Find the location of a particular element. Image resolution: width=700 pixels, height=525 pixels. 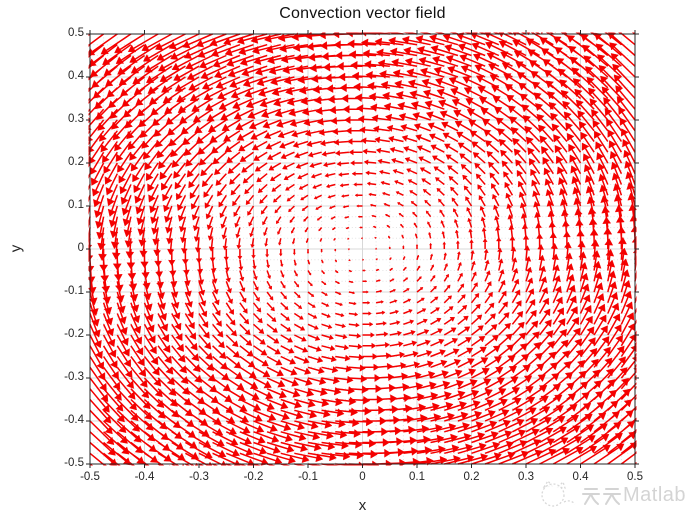

x-tick-label: 0.2 is located at coordinates (471, 477).